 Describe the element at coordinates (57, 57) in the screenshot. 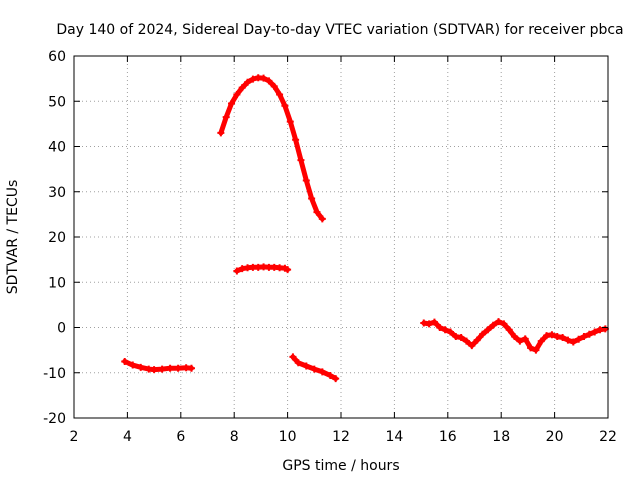

I see `y-tick-label: 60` at that location.